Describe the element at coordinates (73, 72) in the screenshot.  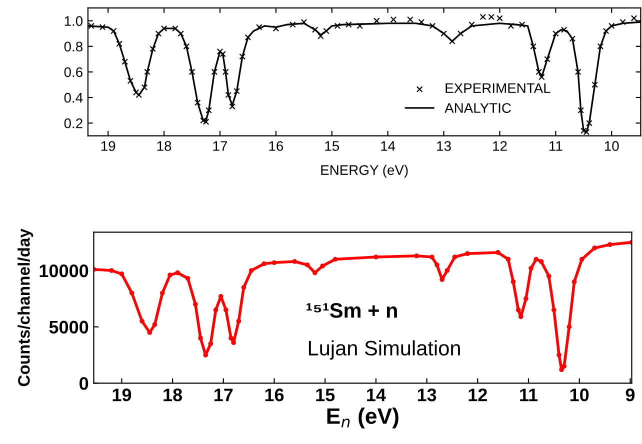
I see `y-tick-label: 0.6` at that location.